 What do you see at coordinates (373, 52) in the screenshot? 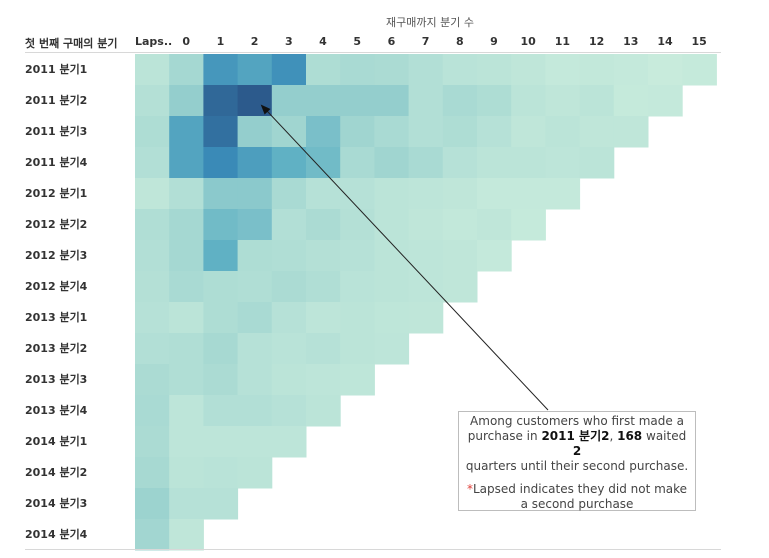
I see `header-divider` at bounding box center [373, 52].